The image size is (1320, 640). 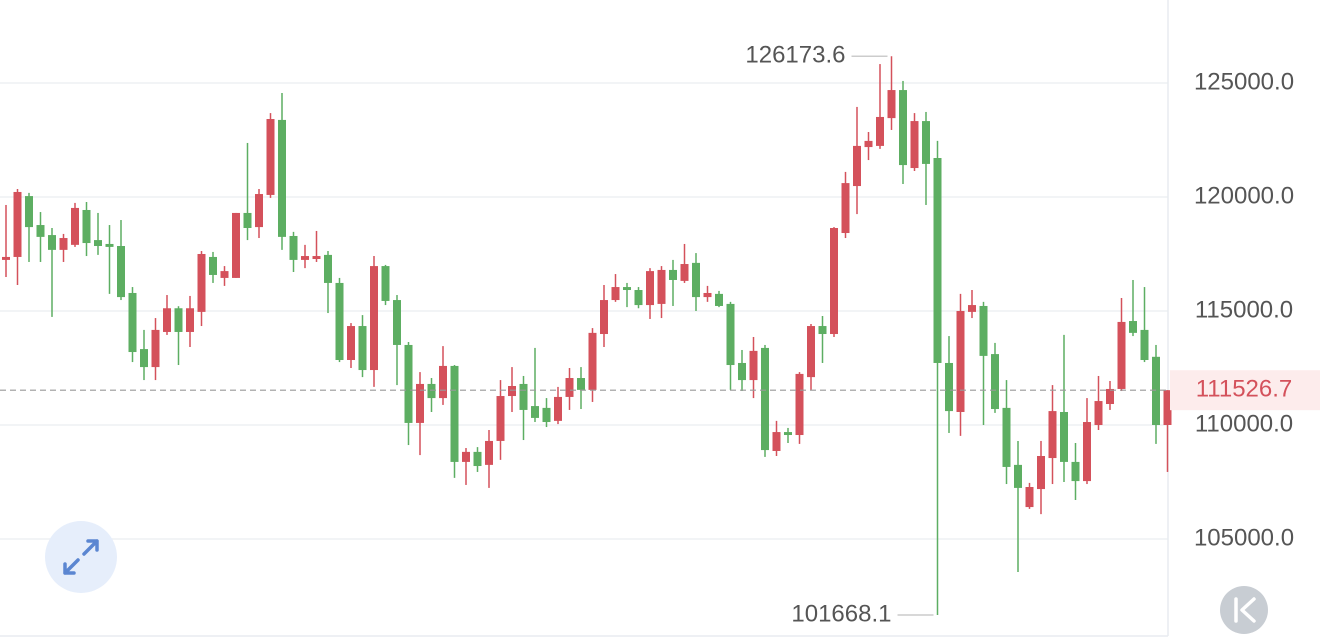 I want to click on max-label: 126173.6, so click(x=795, y=55).